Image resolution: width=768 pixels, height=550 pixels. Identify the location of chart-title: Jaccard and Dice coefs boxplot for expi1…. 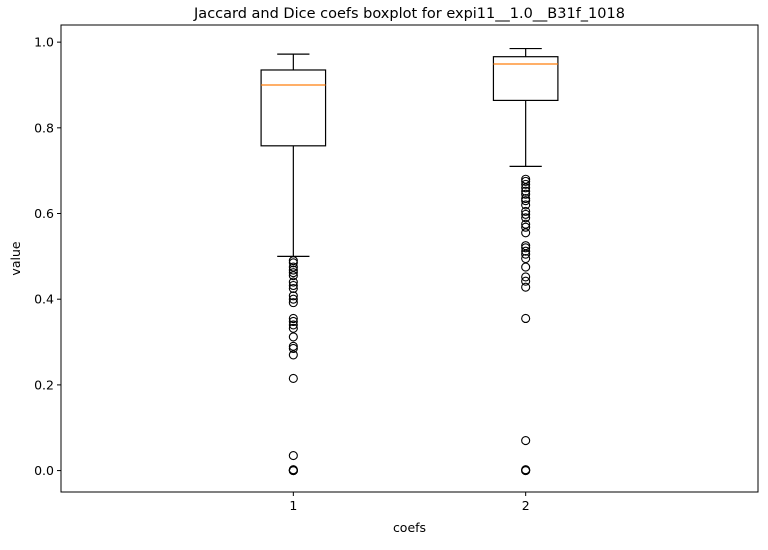
(409, 14).